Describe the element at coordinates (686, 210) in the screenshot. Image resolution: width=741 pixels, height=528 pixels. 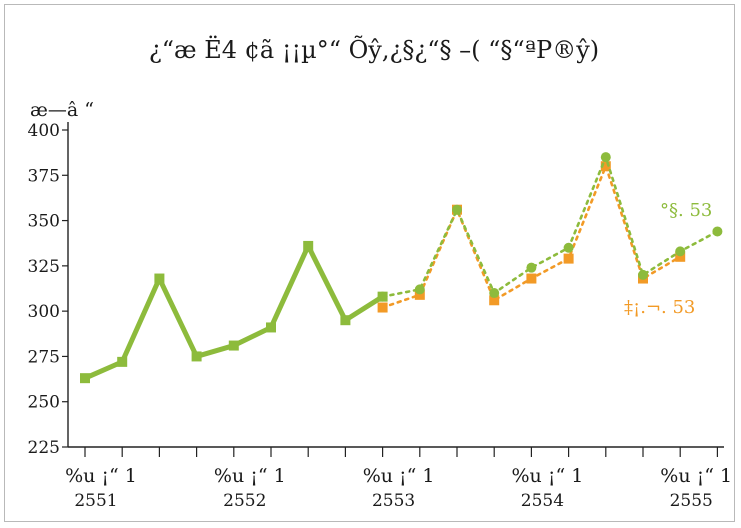
I see `series-label-forecast-green: °§. 53` at that location.